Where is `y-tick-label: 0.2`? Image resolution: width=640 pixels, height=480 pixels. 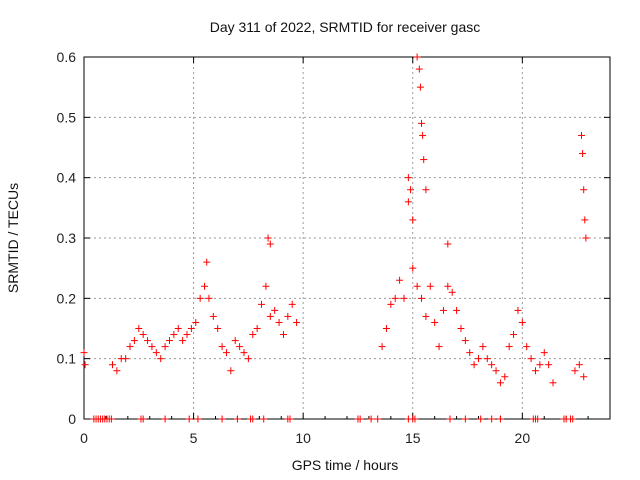
y-tick-label: 0.2 is located at coordinates (67, 298).